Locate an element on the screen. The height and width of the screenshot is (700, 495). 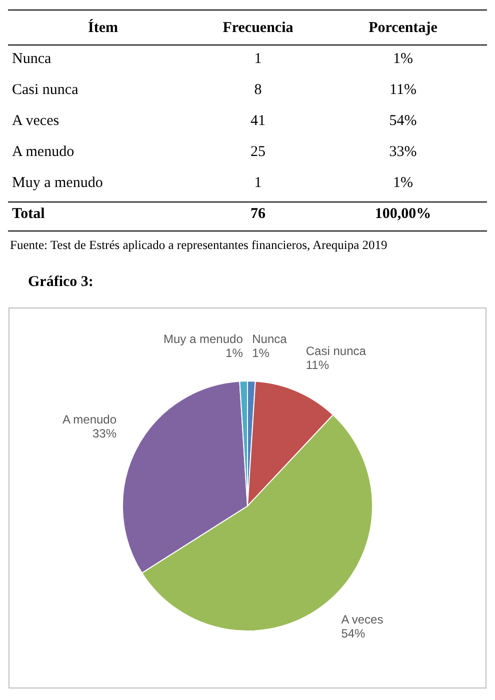
slice-label: Nunca is located at coordinates (270, 339).